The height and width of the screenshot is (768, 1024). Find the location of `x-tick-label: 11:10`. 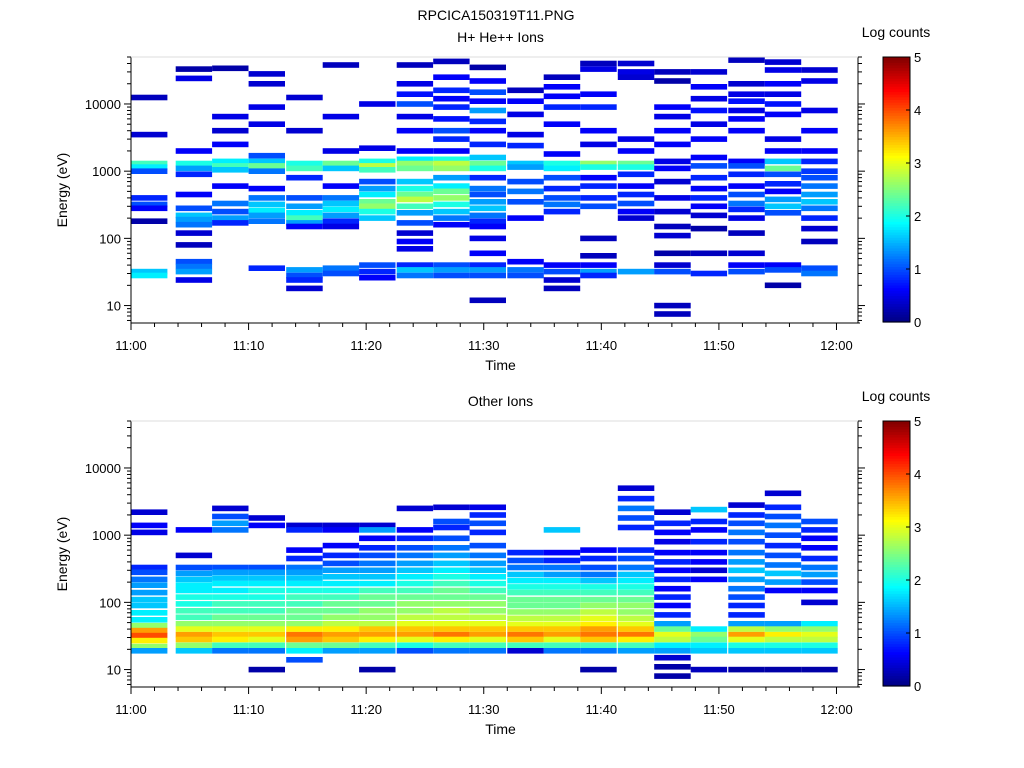

x-tick-label: 11:10 is located at coordinates (249, 345).